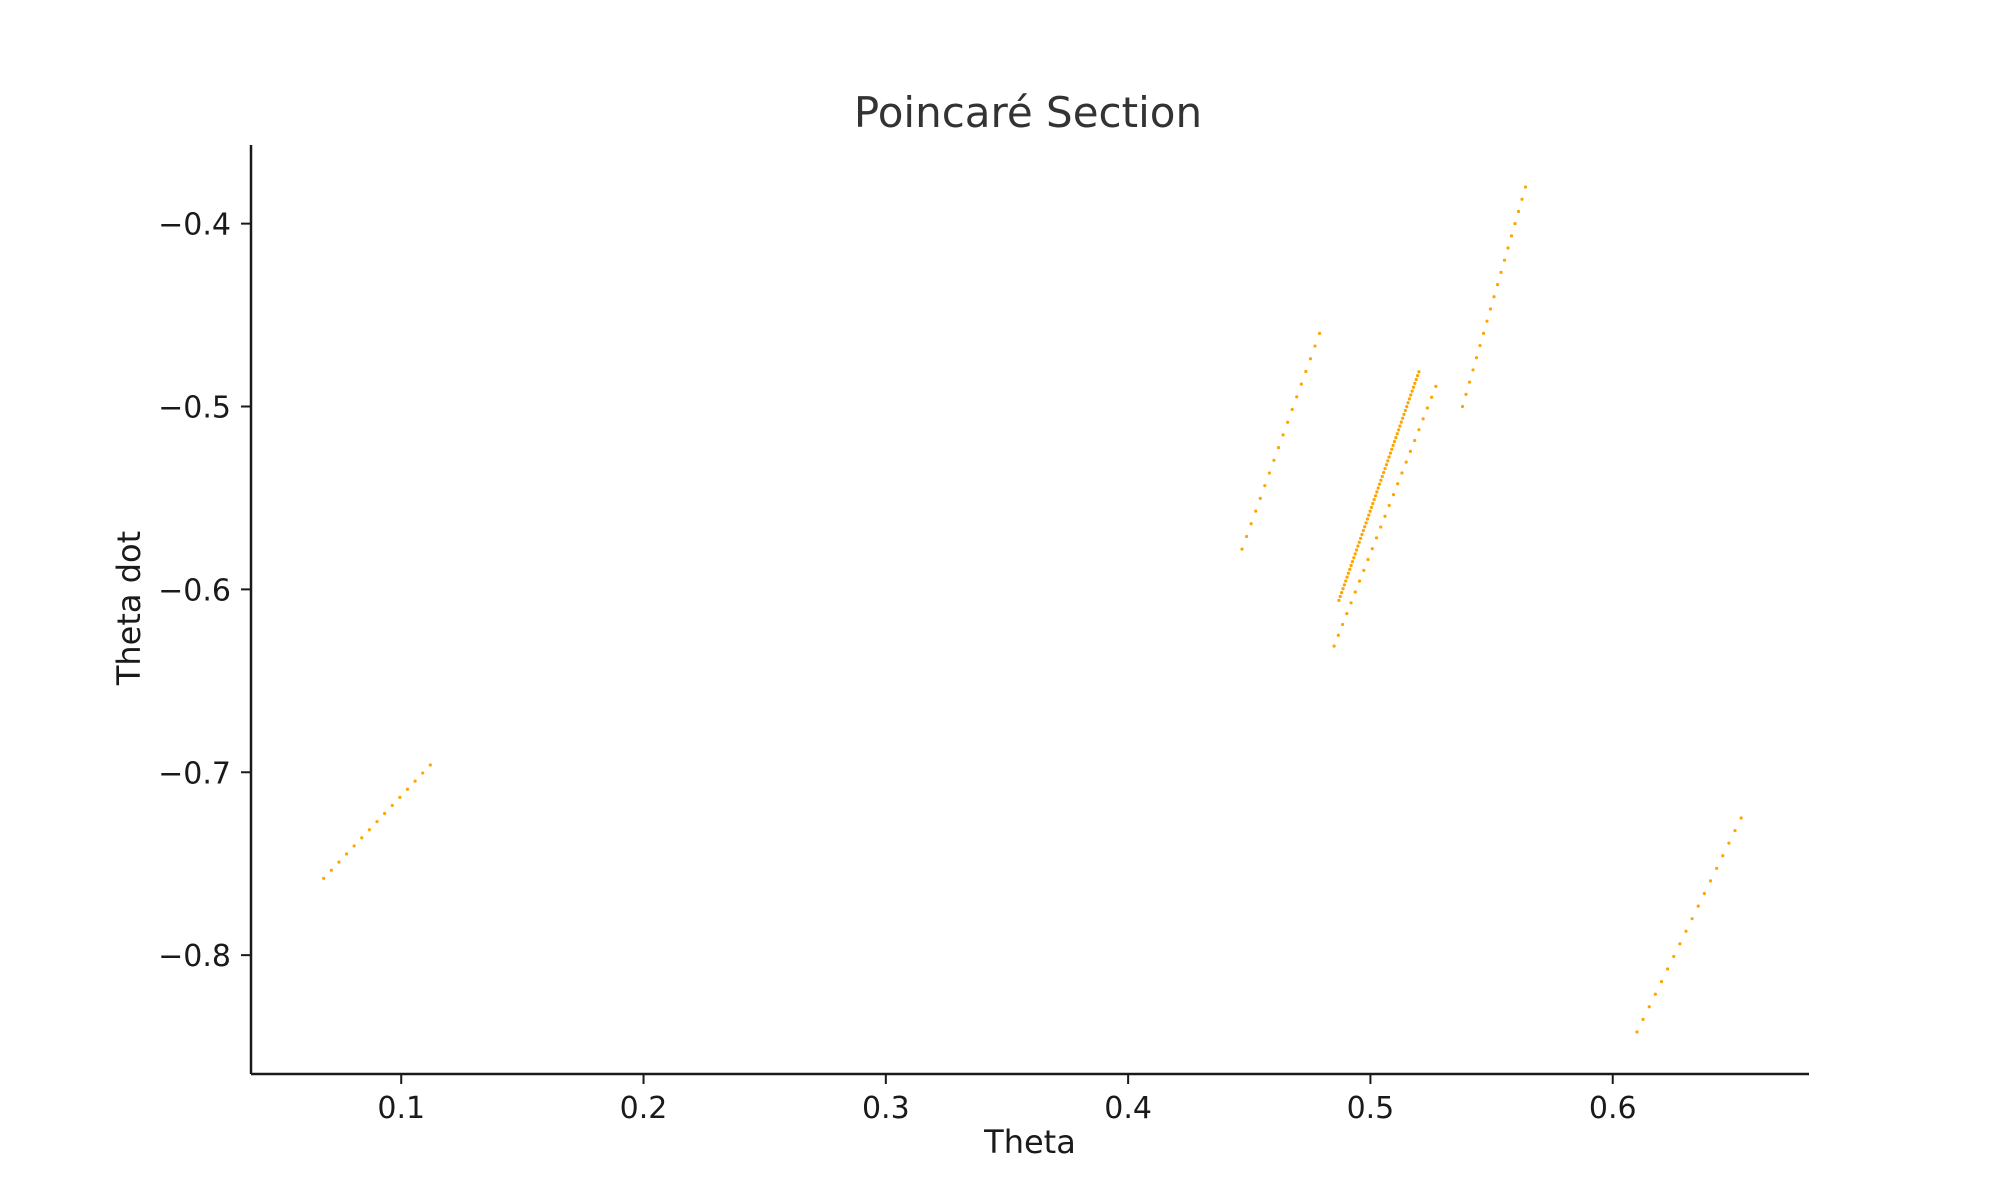 This screenshot has width=2000, height=1200. I want to click on x-axis-ticks: 0.1 0.2 0.3 0.4 0.5 0.6, so click(1007, 1100).